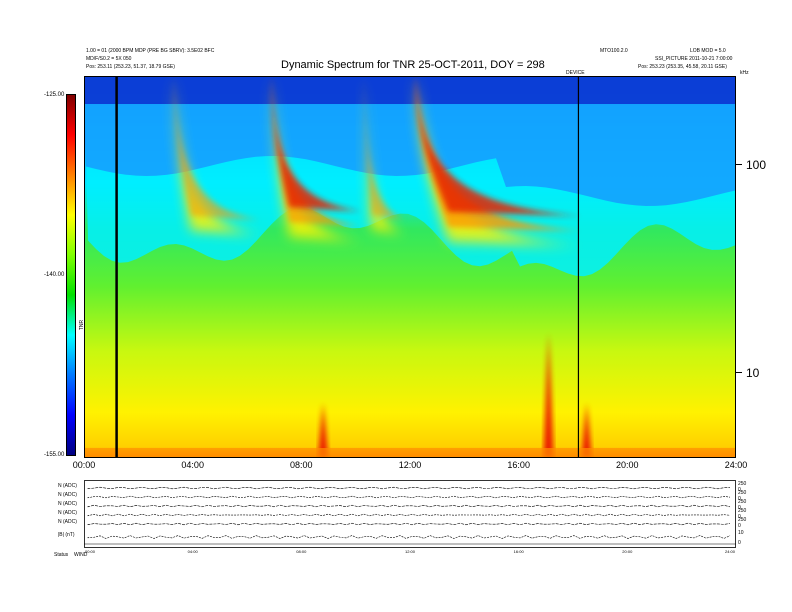  I want to click on bottom-x-tick-2400: 24:00, so click(730, 551).